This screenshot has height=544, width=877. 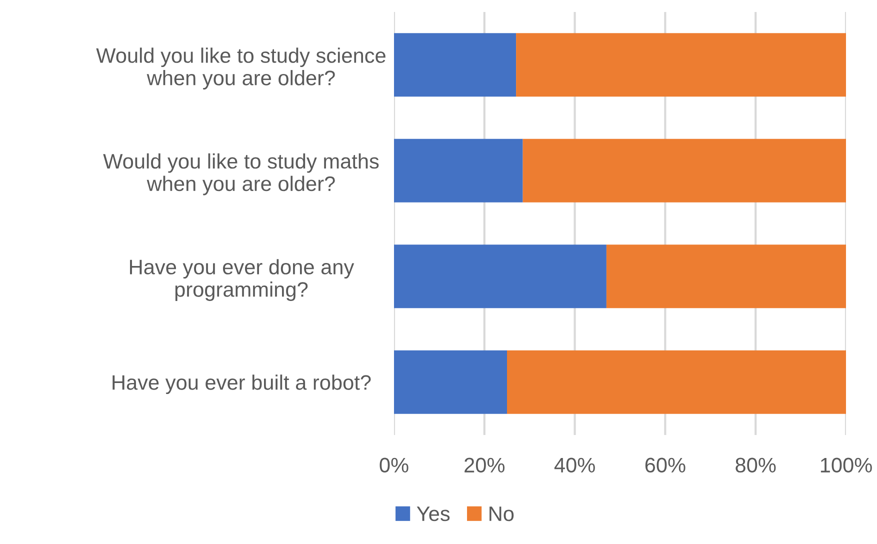 I want to click on y-tick-label: Would you like to study science when you are older?, so click(x=241, y=69).